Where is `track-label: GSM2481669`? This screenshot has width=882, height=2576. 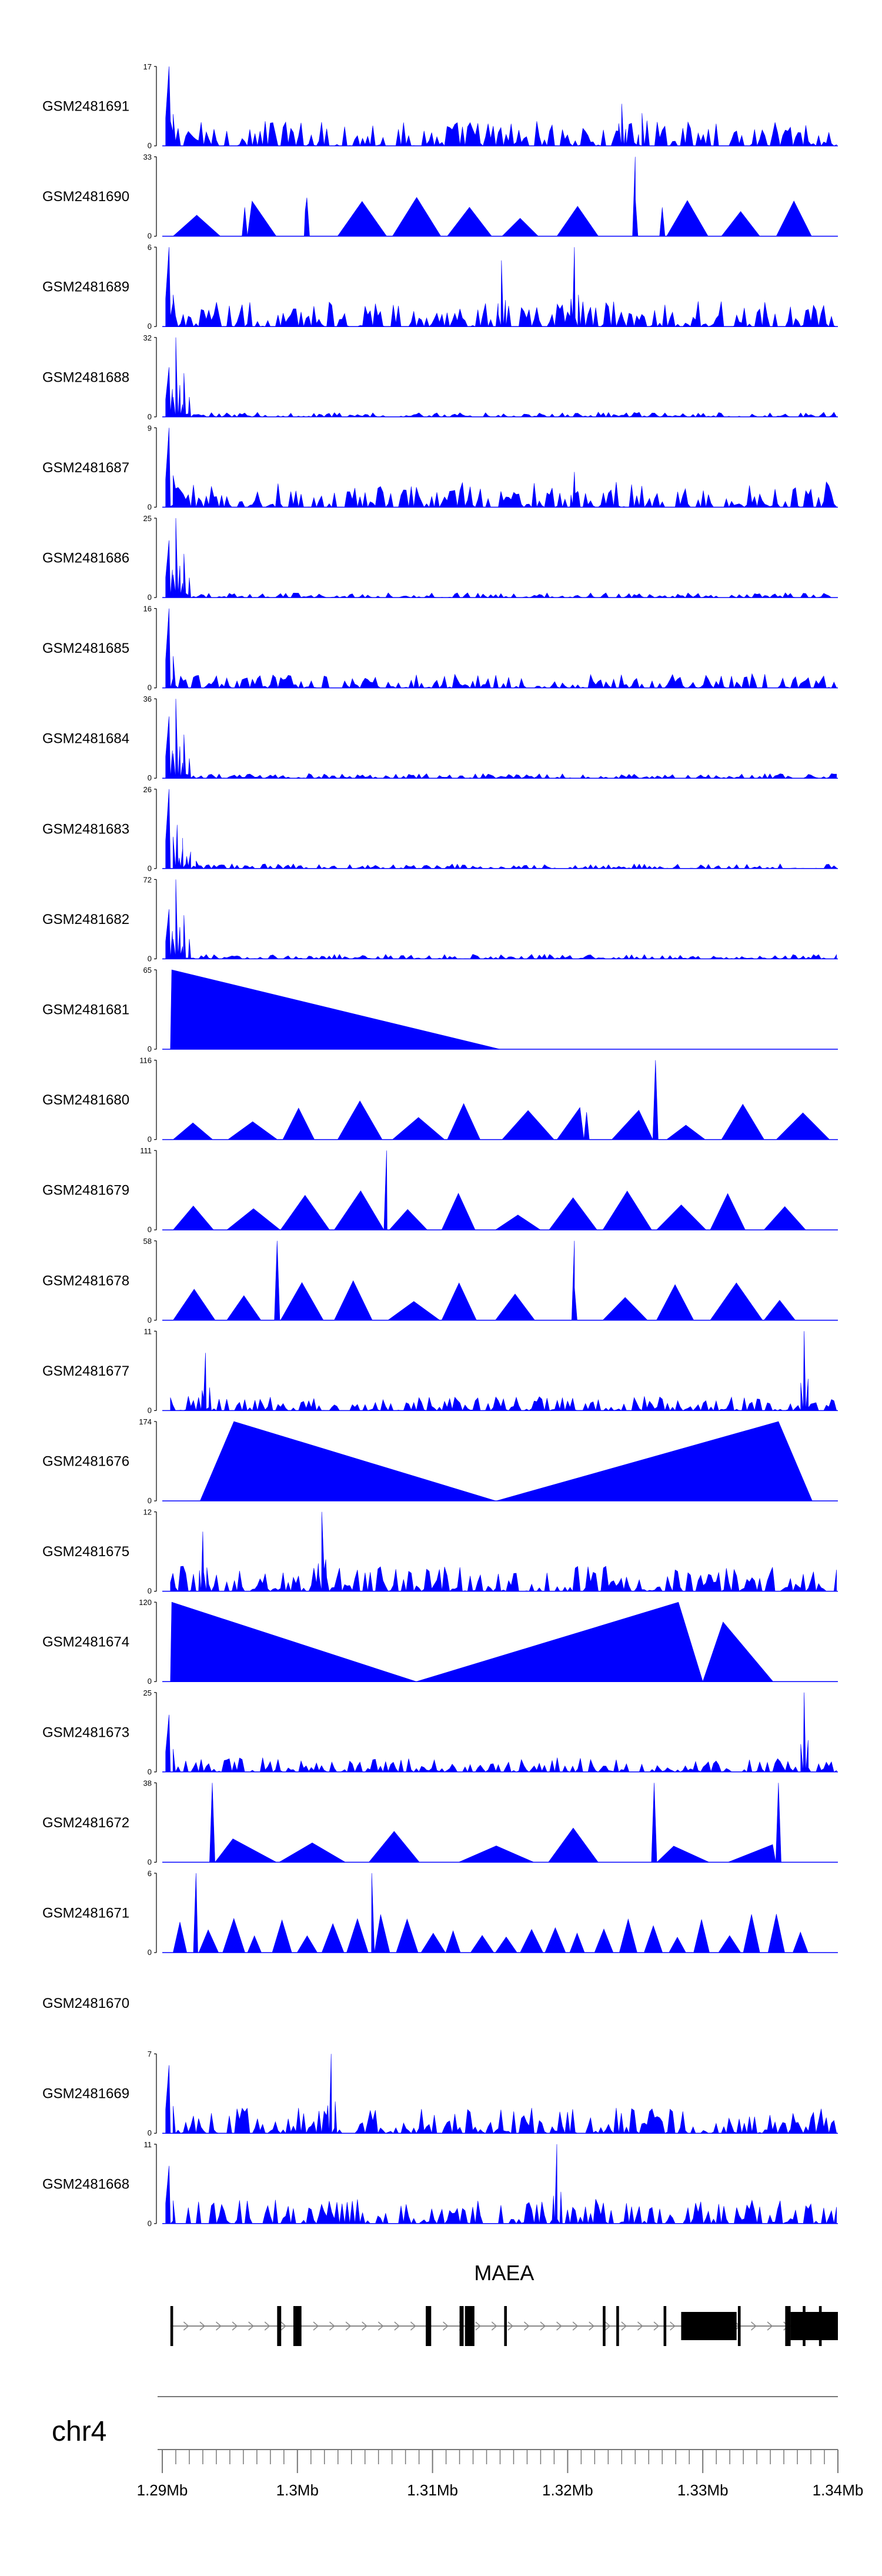
track-label: GSM2481669 is located at coordinates (85, 2094).